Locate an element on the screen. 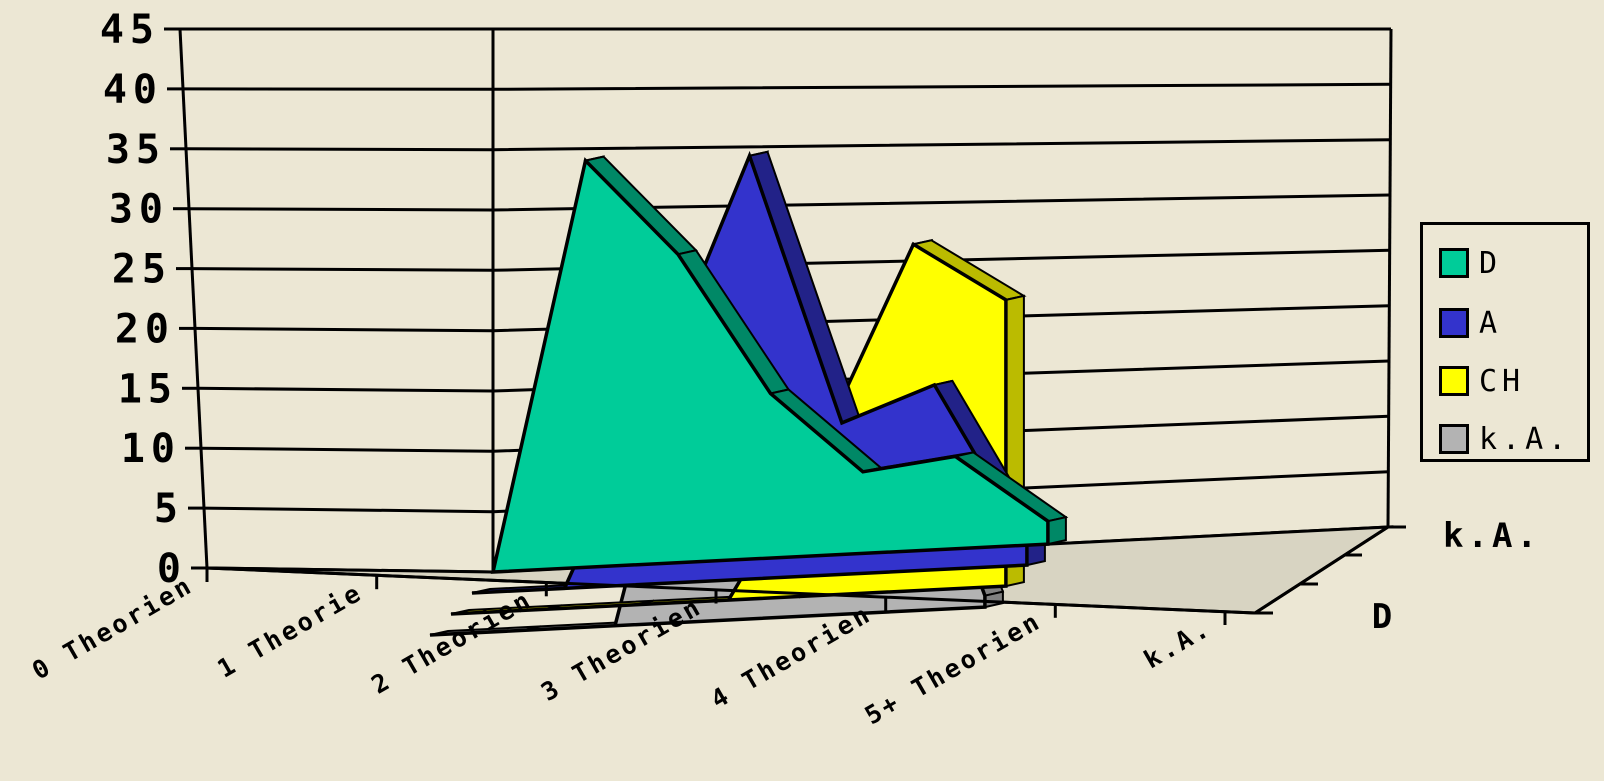 Image resolution: width=1604 pixels, height=781 pixels. legend-label-ch: CH is located at coordinates (1502, 381).